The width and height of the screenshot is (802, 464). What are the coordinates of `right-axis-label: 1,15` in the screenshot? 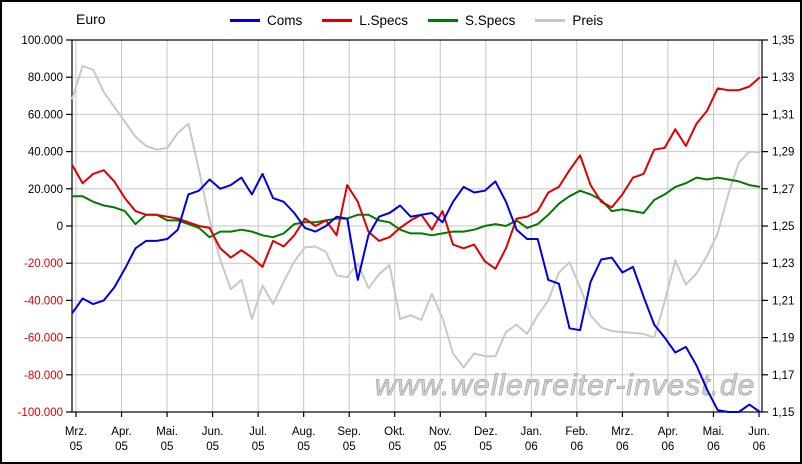 It's located at (783, 413).